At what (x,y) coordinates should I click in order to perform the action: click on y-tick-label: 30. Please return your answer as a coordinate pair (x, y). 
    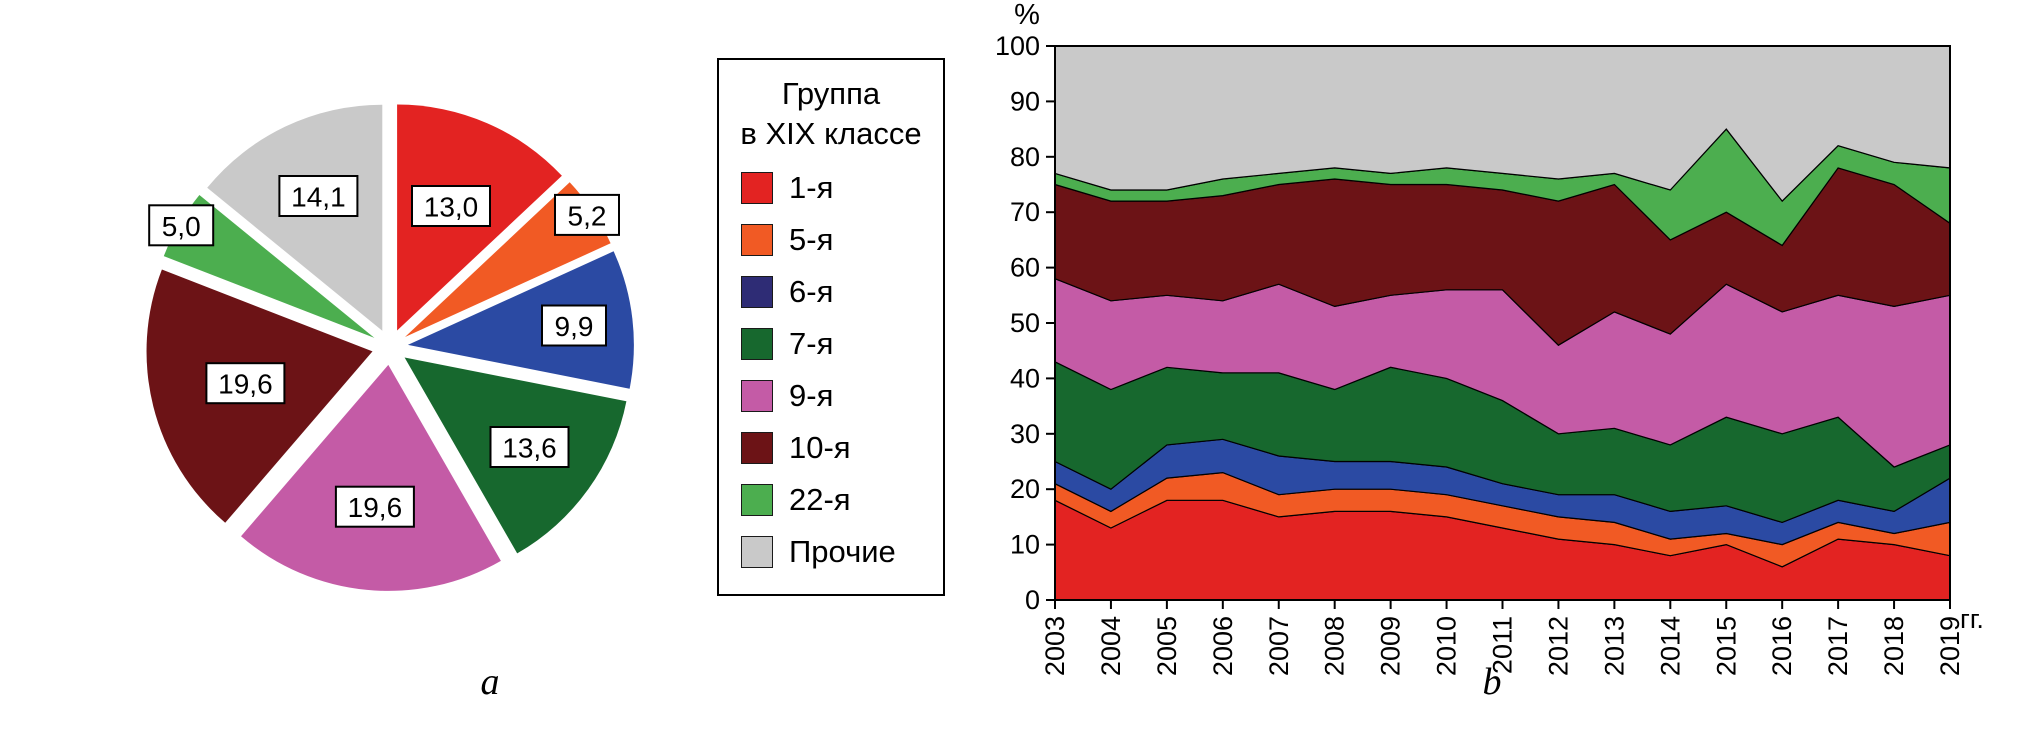
    Looking at the image, I should click on (1025, 434).